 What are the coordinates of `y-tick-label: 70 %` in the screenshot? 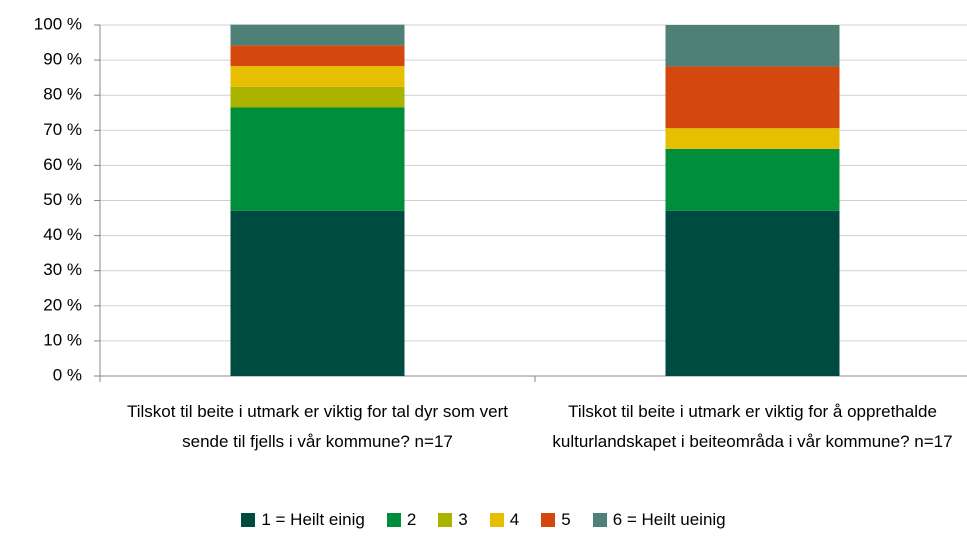 It's located at (62, 129).